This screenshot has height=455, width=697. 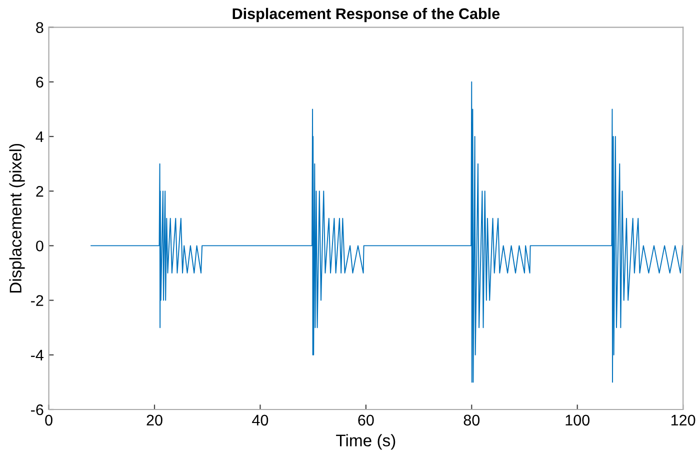 What do you see at coordinates (472, 420) in the screenshot?
I see `x-tick-label: 80` at bounding box center [472, 420].